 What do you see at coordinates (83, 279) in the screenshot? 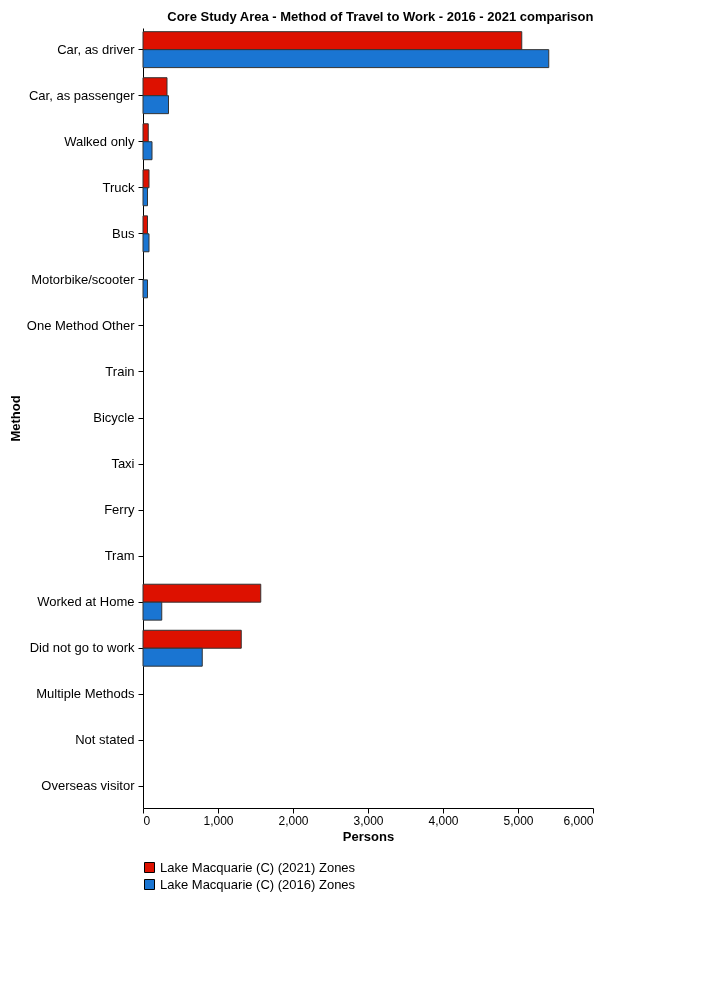
I see `y-tick-label: Motorbike/scooter` at bounding box center [83, 279].